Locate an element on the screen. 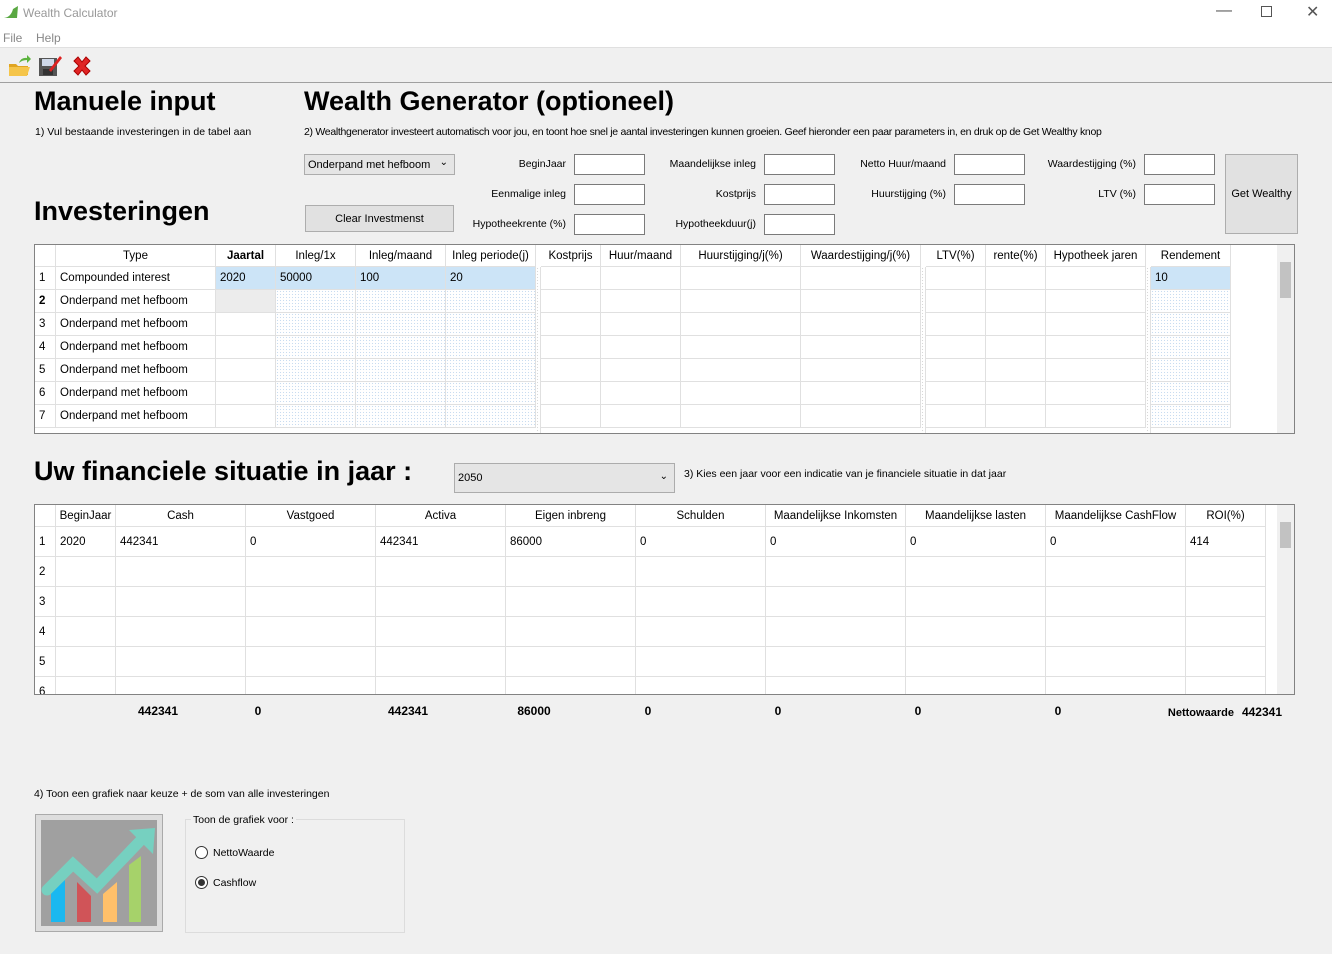 Image resolution: width=1332 pixels, height=954 pixels. column-header: Vastgoed is located at coordinates (311, 516).